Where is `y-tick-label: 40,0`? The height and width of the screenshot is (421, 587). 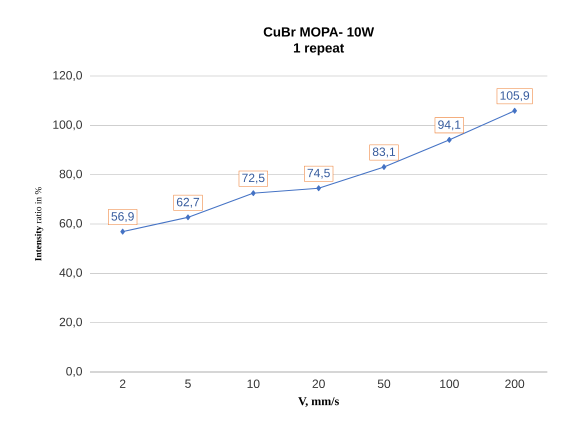
y-tick-label: 40,0 is located at coordinates (70, 273).